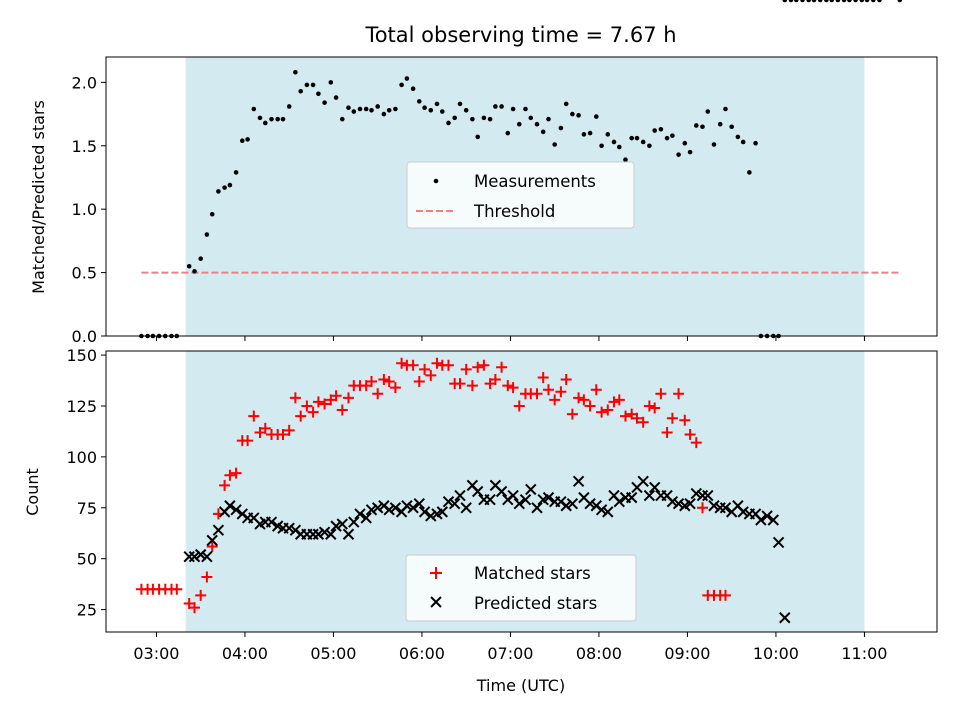  I want to click on predicted-stars-series, so click(487, 550).